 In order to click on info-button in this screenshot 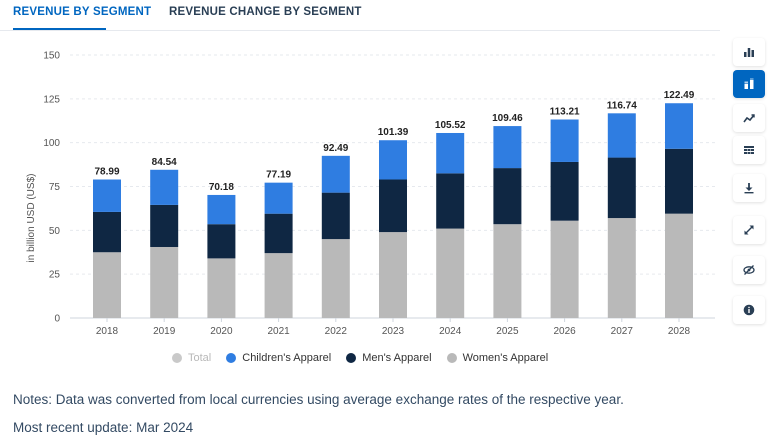, I will do `click(749, 310)`.